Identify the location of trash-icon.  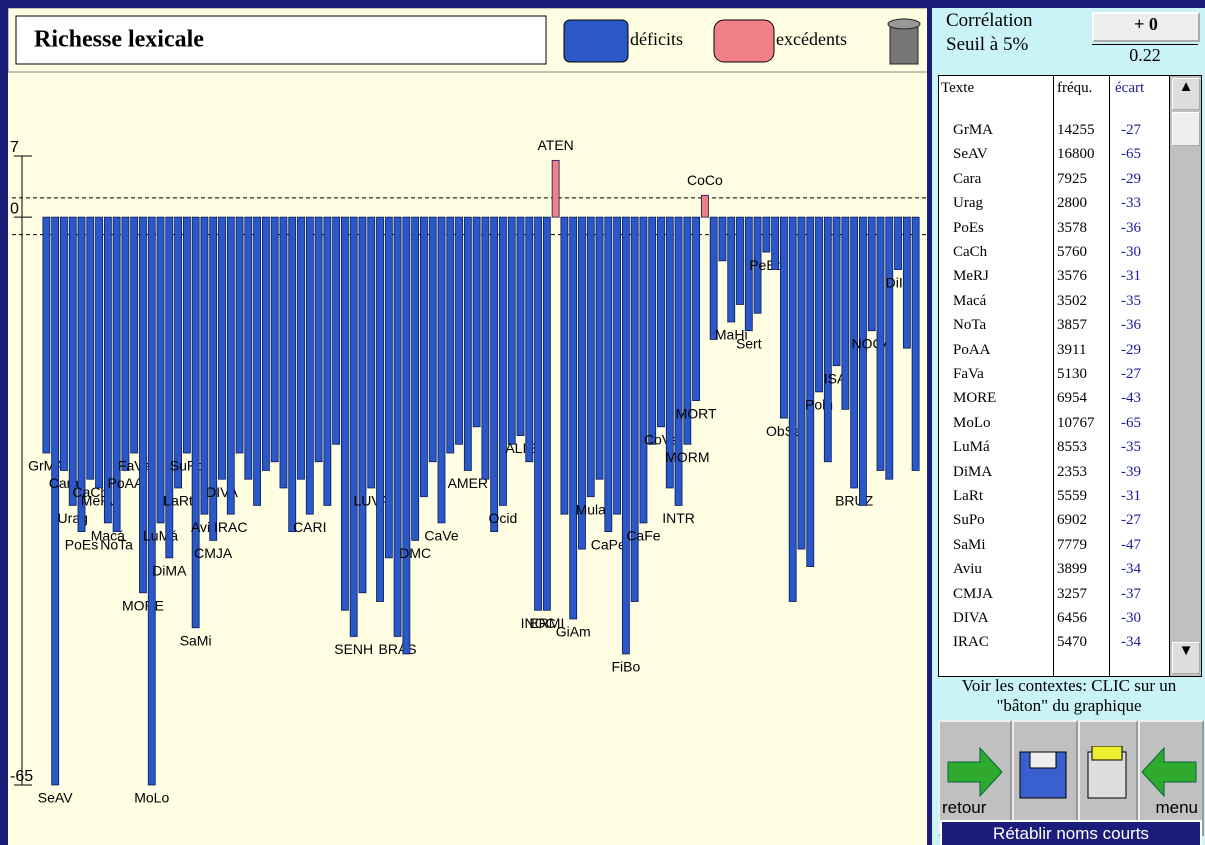
(904, 41).